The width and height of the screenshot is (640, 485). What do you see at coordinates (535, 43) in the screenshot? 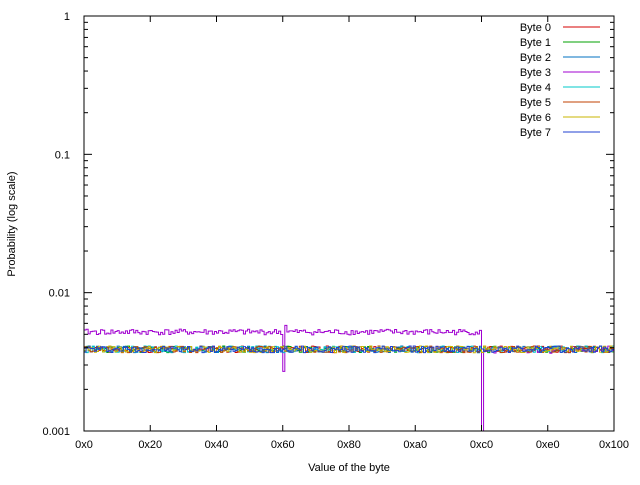
I see `legend-label: Byte 1` at bounding box center [535, 43].